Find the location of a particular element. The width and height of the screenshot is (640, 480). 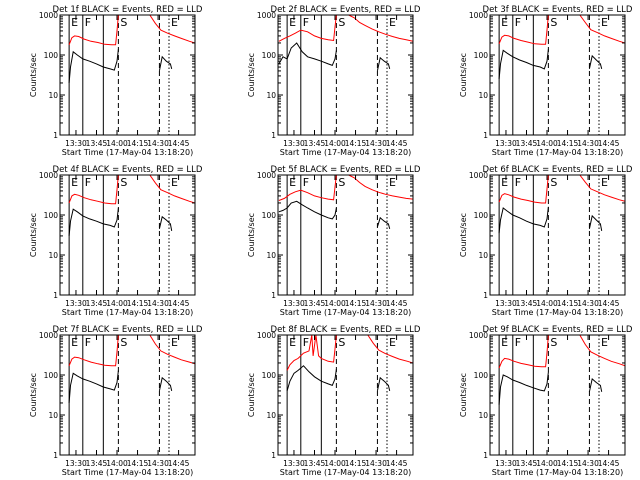

axes-frame is located at coordinates (345, 395).